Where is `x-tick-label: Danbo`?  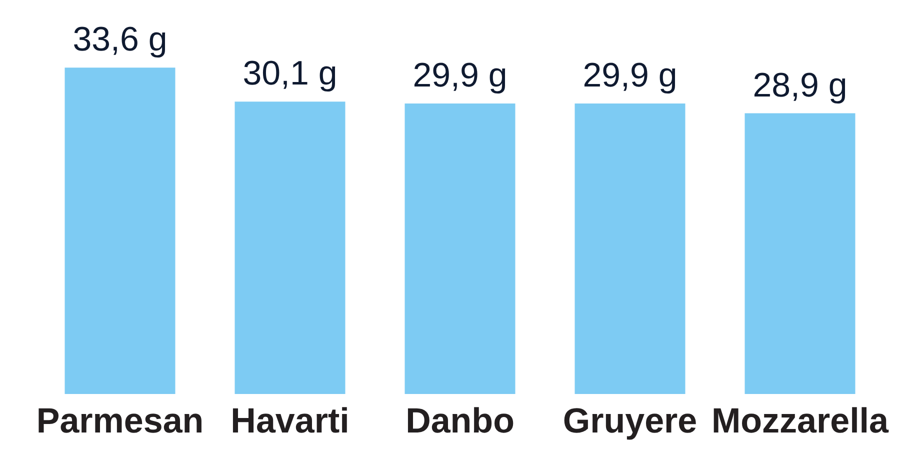
x-tick-label: Danbo is located at coordinates (460, 421).